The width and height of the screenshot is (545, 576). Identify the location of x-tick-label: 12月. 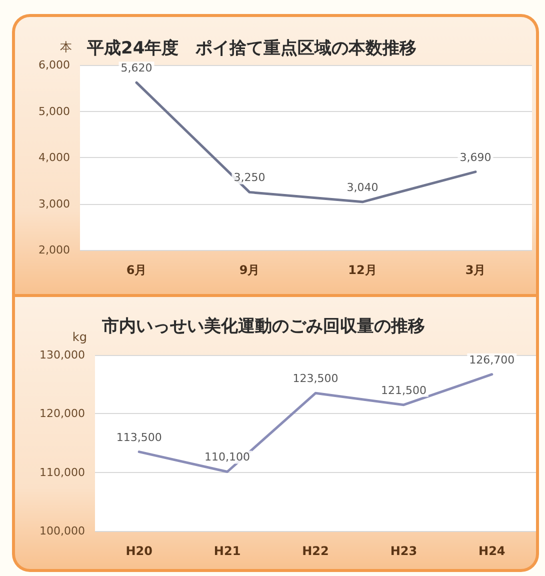
(362, 270).